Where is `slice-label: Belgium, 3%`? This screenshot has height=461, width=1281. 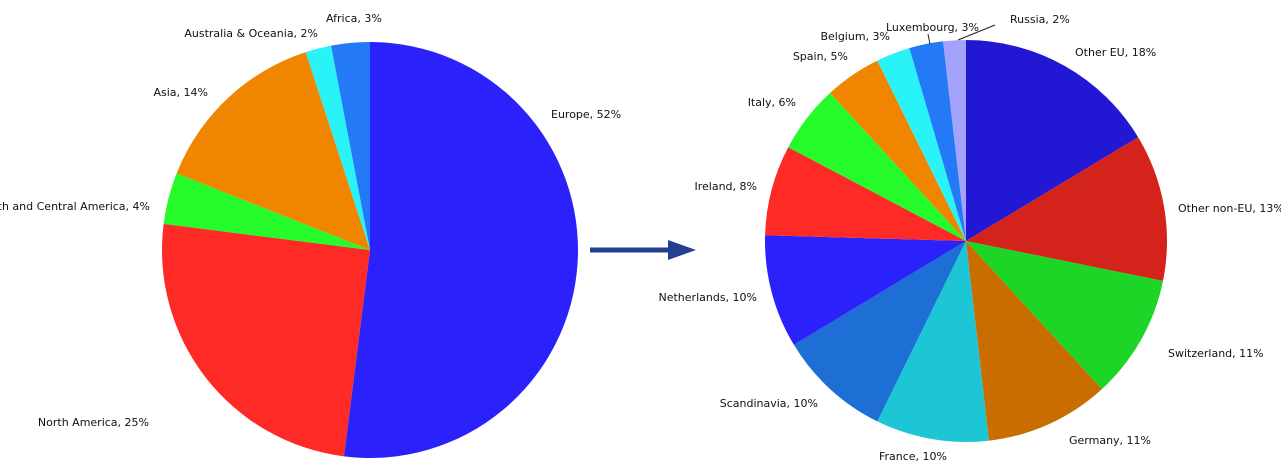
slice-label: Belgium, 3% is located at coordinates (855, 36).